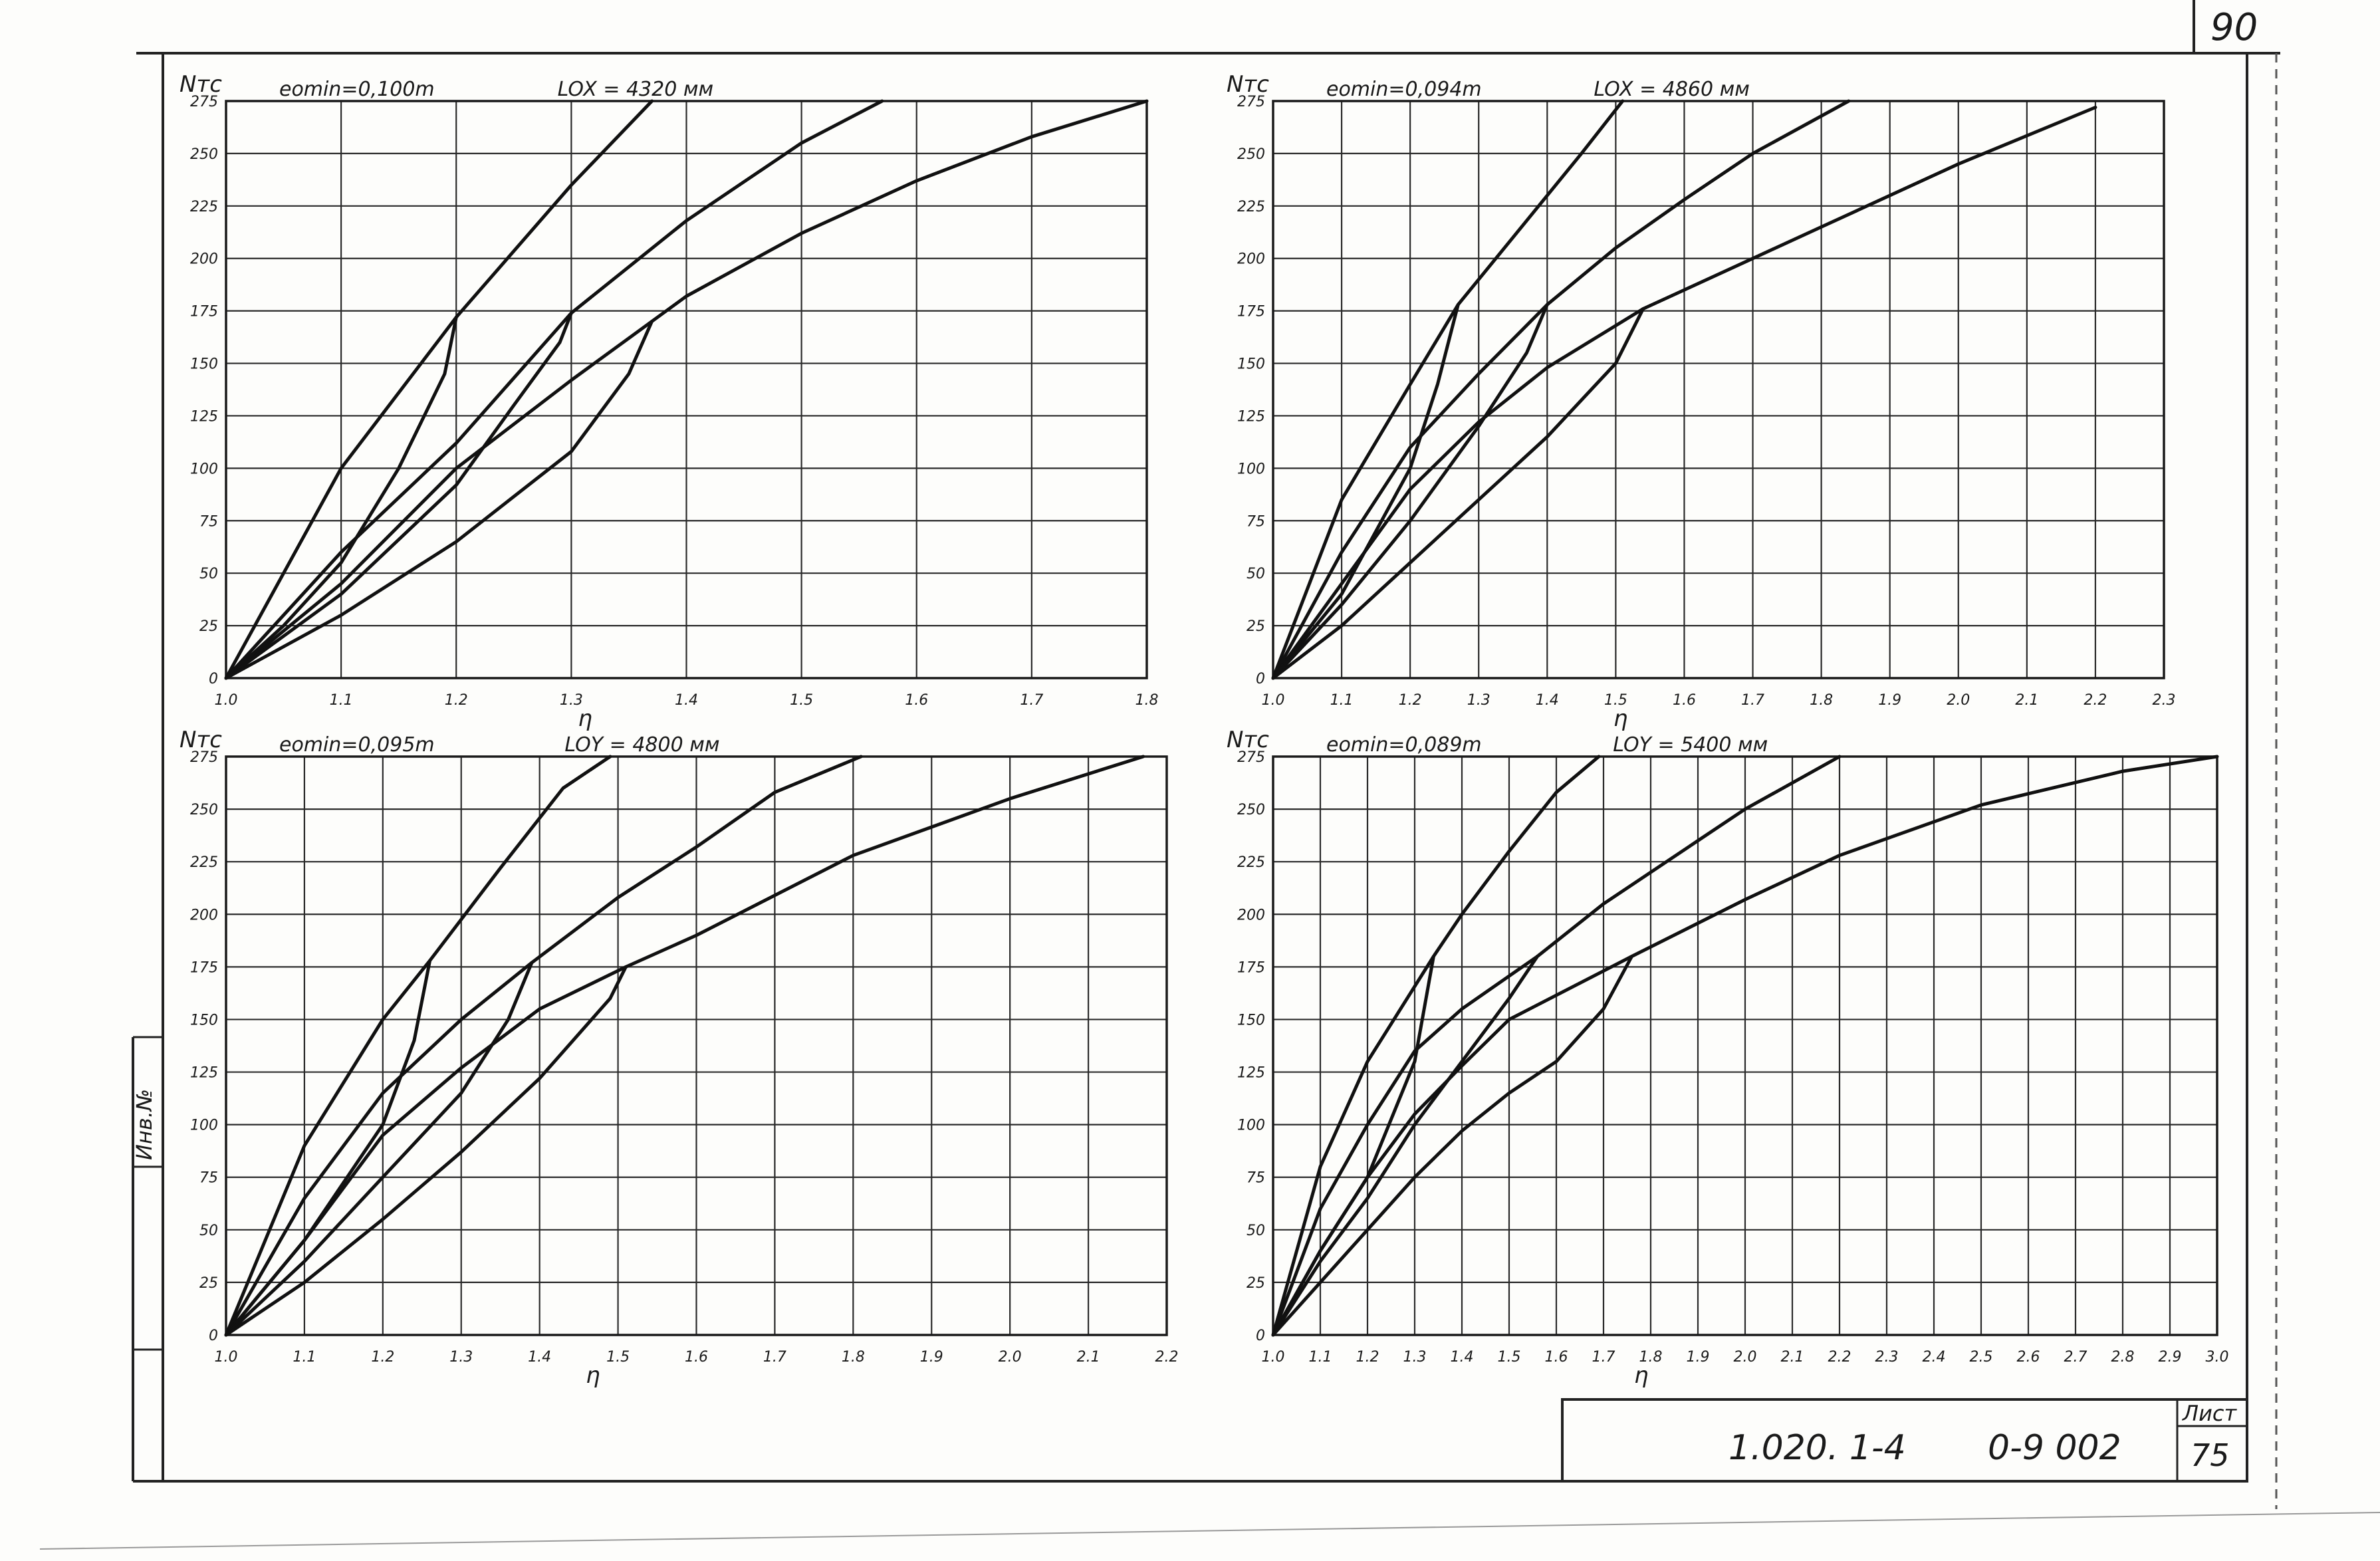  What do you see at coordinates (1010, 1358) in the screenshot?
I see `x-tick-label: 2.0` at bounding box center [1010, 1358].